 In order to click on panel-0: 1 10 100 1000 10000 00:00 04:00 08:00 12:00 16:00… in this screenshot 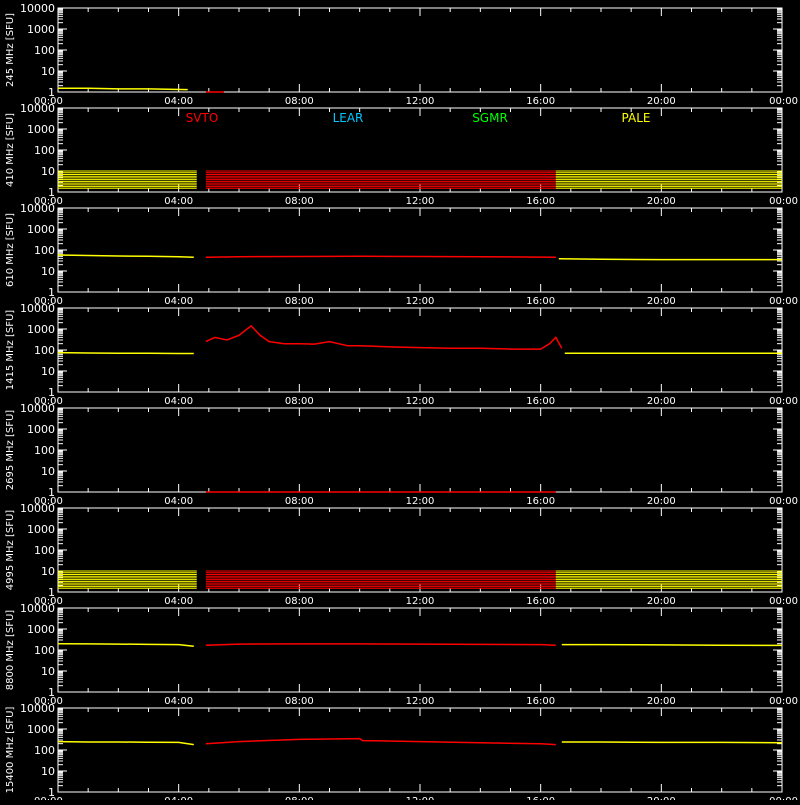, I will do `click(401, 54)`.